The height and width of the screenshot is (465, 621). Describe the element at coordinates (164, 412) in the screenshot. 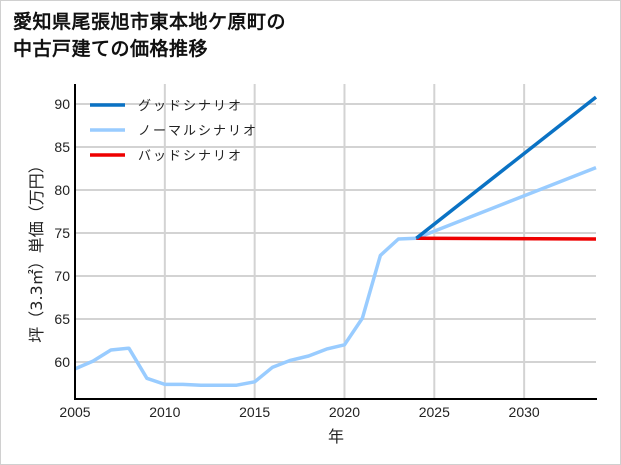

I see `x-tick-label: 2010` at that location.